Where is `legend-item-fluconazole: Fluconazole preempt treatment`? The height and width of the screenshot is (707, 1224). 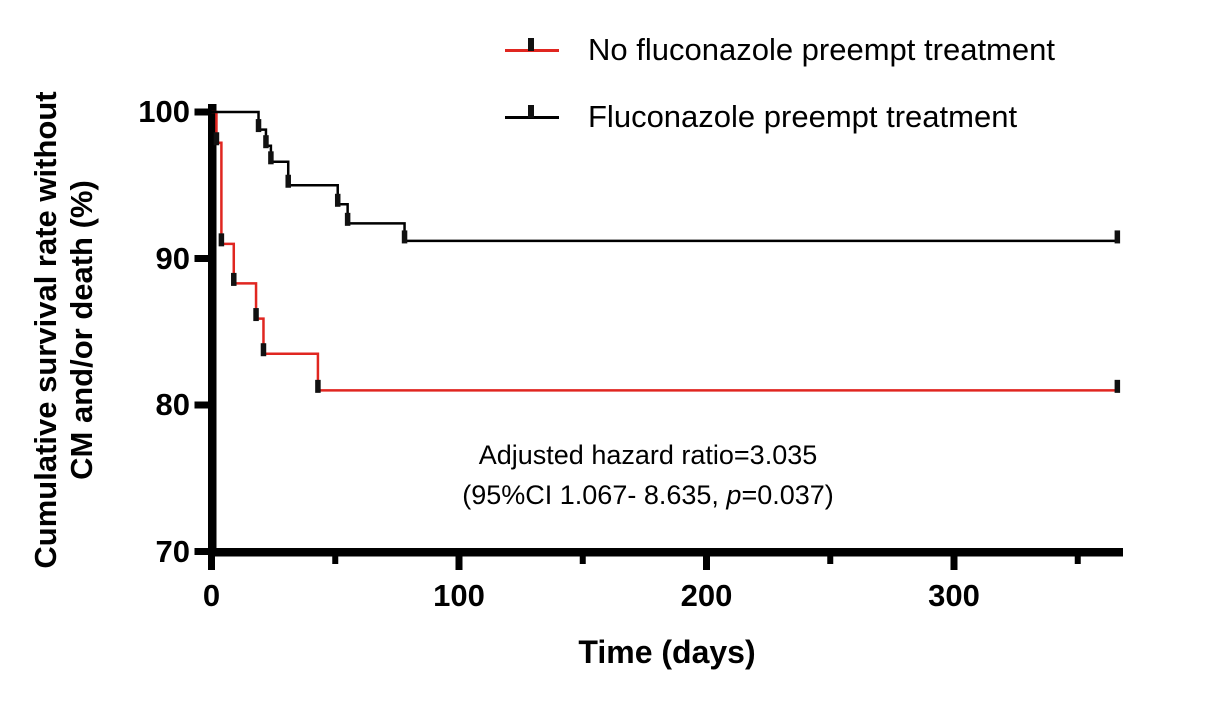 legend-item-fluconazole: Fluconazole preempt treatment is located at coordinates (780, 117).